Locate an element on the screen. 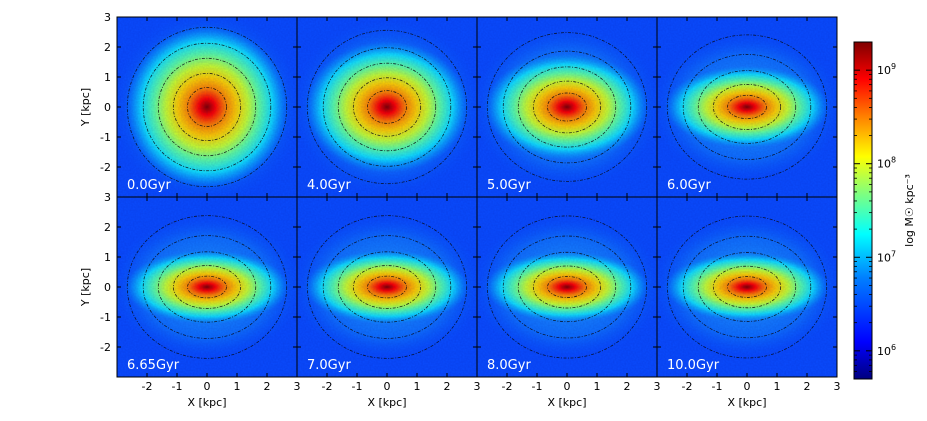  panel: 0.0Gyr -2 -1 0 1 2 3 Y [kpc] is located at coordinates (188, 104).